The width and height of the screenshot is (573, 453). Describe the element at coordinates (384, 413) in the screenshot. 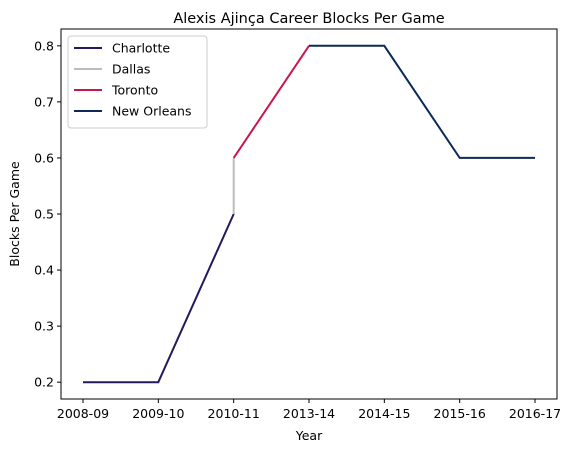

I see `x-tick-label: 2014-15` at that location.